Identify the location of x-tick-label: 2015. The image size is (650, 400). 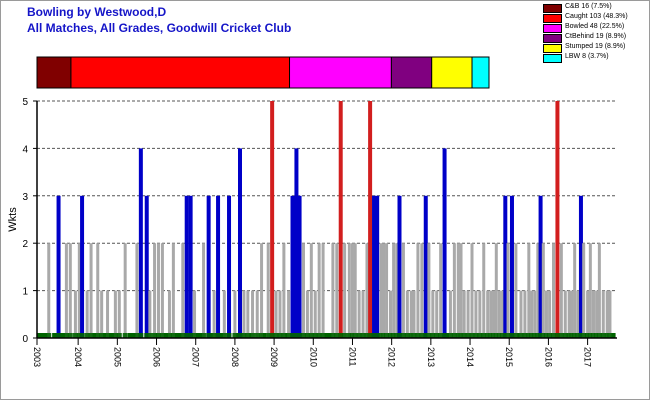
(509, 357).